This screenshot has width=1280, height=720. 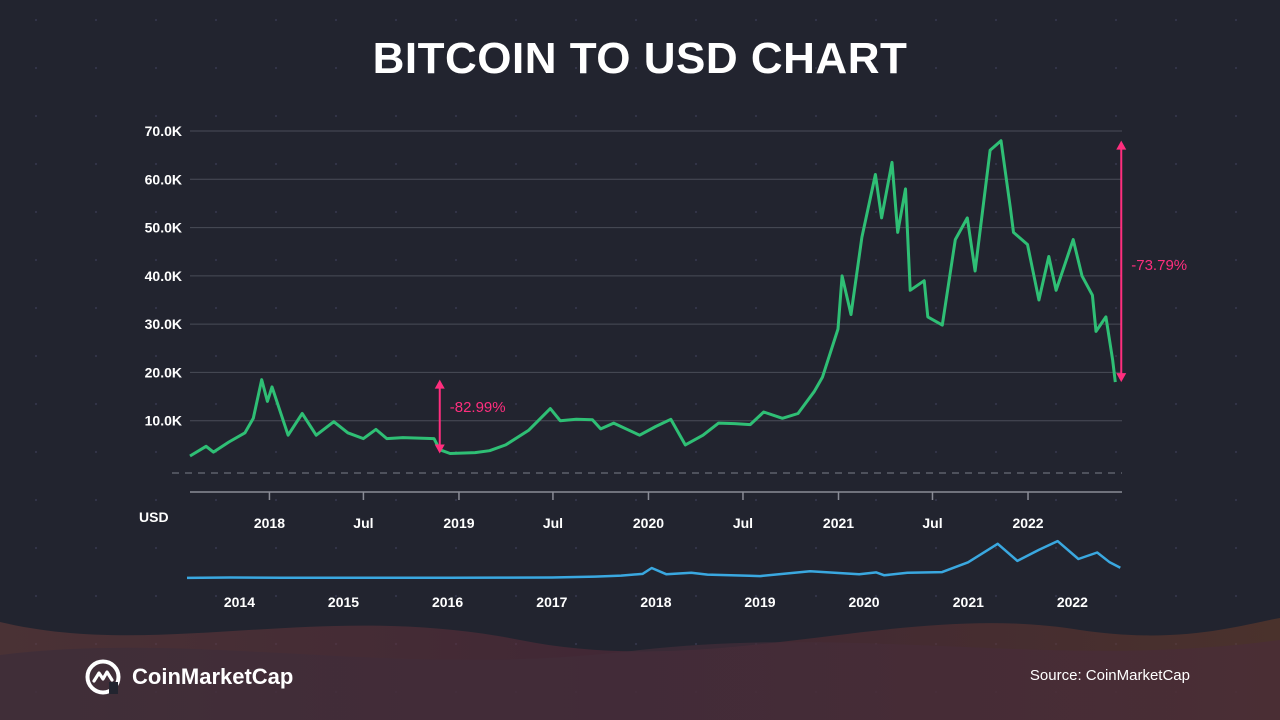 What do you see at coordinates (163, 228) in the screenshot?
I see `y-tick-label: 50.0K` at bounding box center [163, 228].